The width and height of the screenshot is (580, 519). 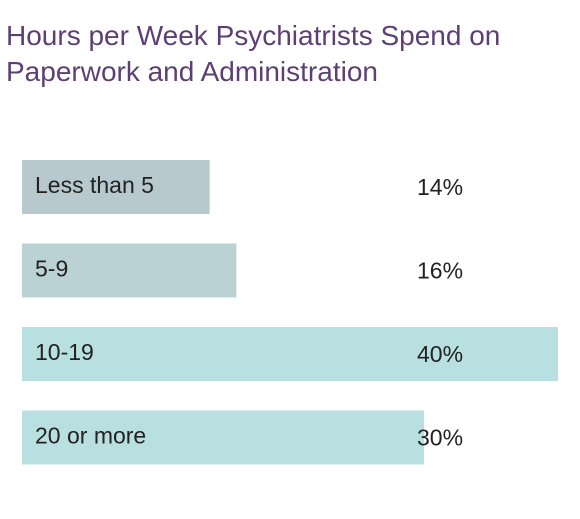 I want to click on value-label: 30%, so click(x=440, y=438).